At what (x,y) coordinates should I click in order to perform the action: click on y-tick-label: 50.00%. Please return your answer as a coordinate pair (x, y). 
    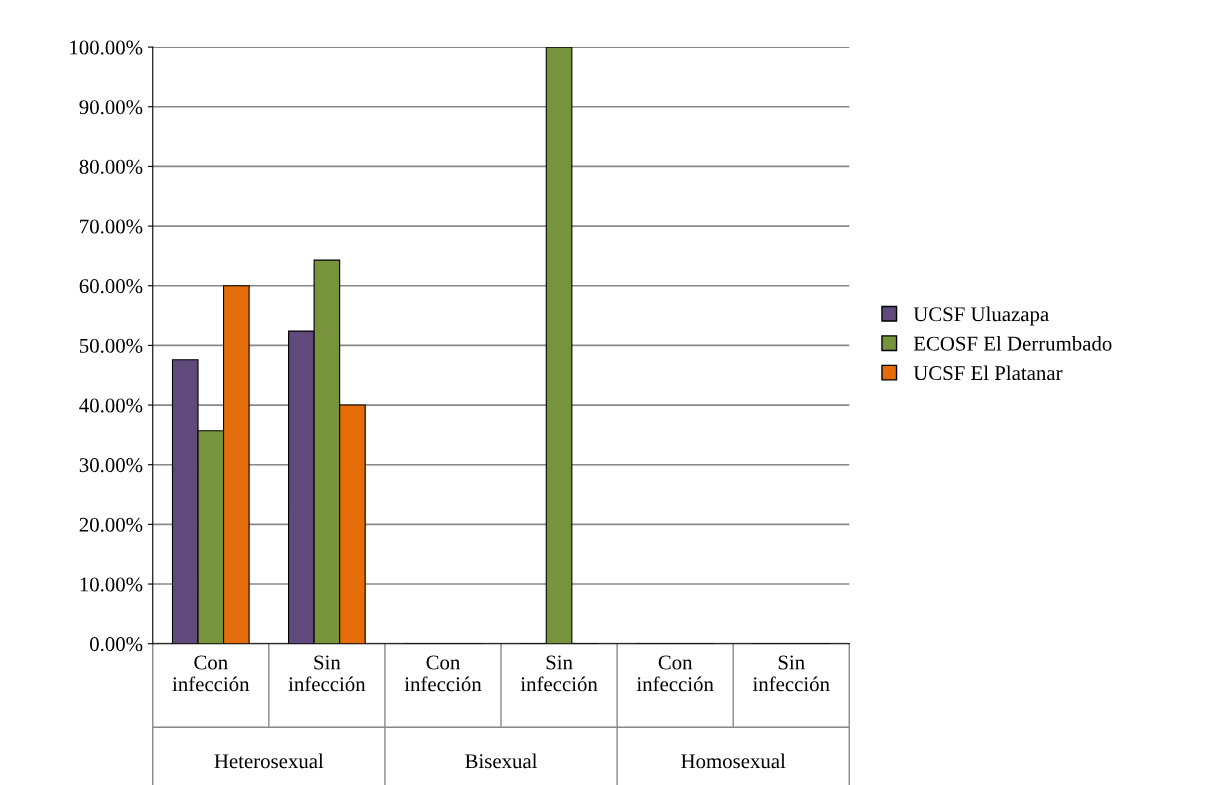
    Looking at the image, I should click on (111, 345).